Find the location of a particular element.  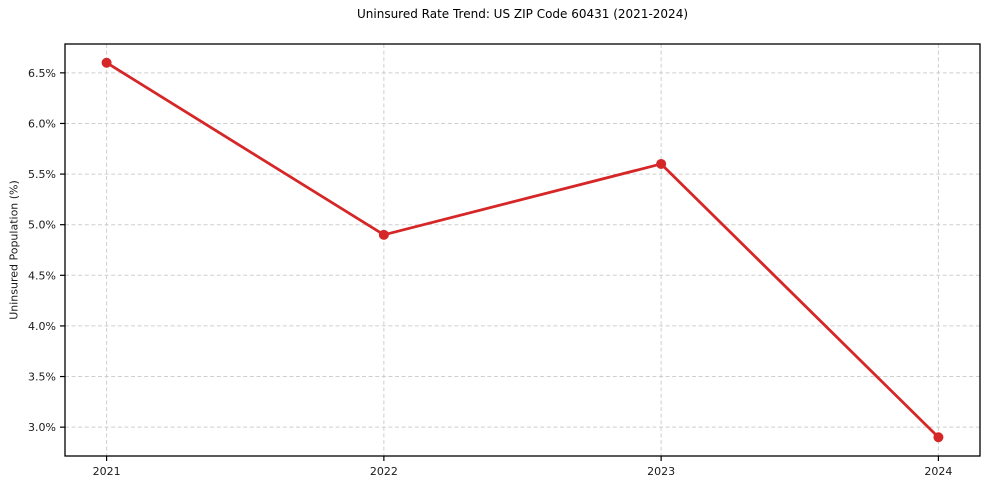

y-tick-label: 6.5% is located at coordinates (42, 73).